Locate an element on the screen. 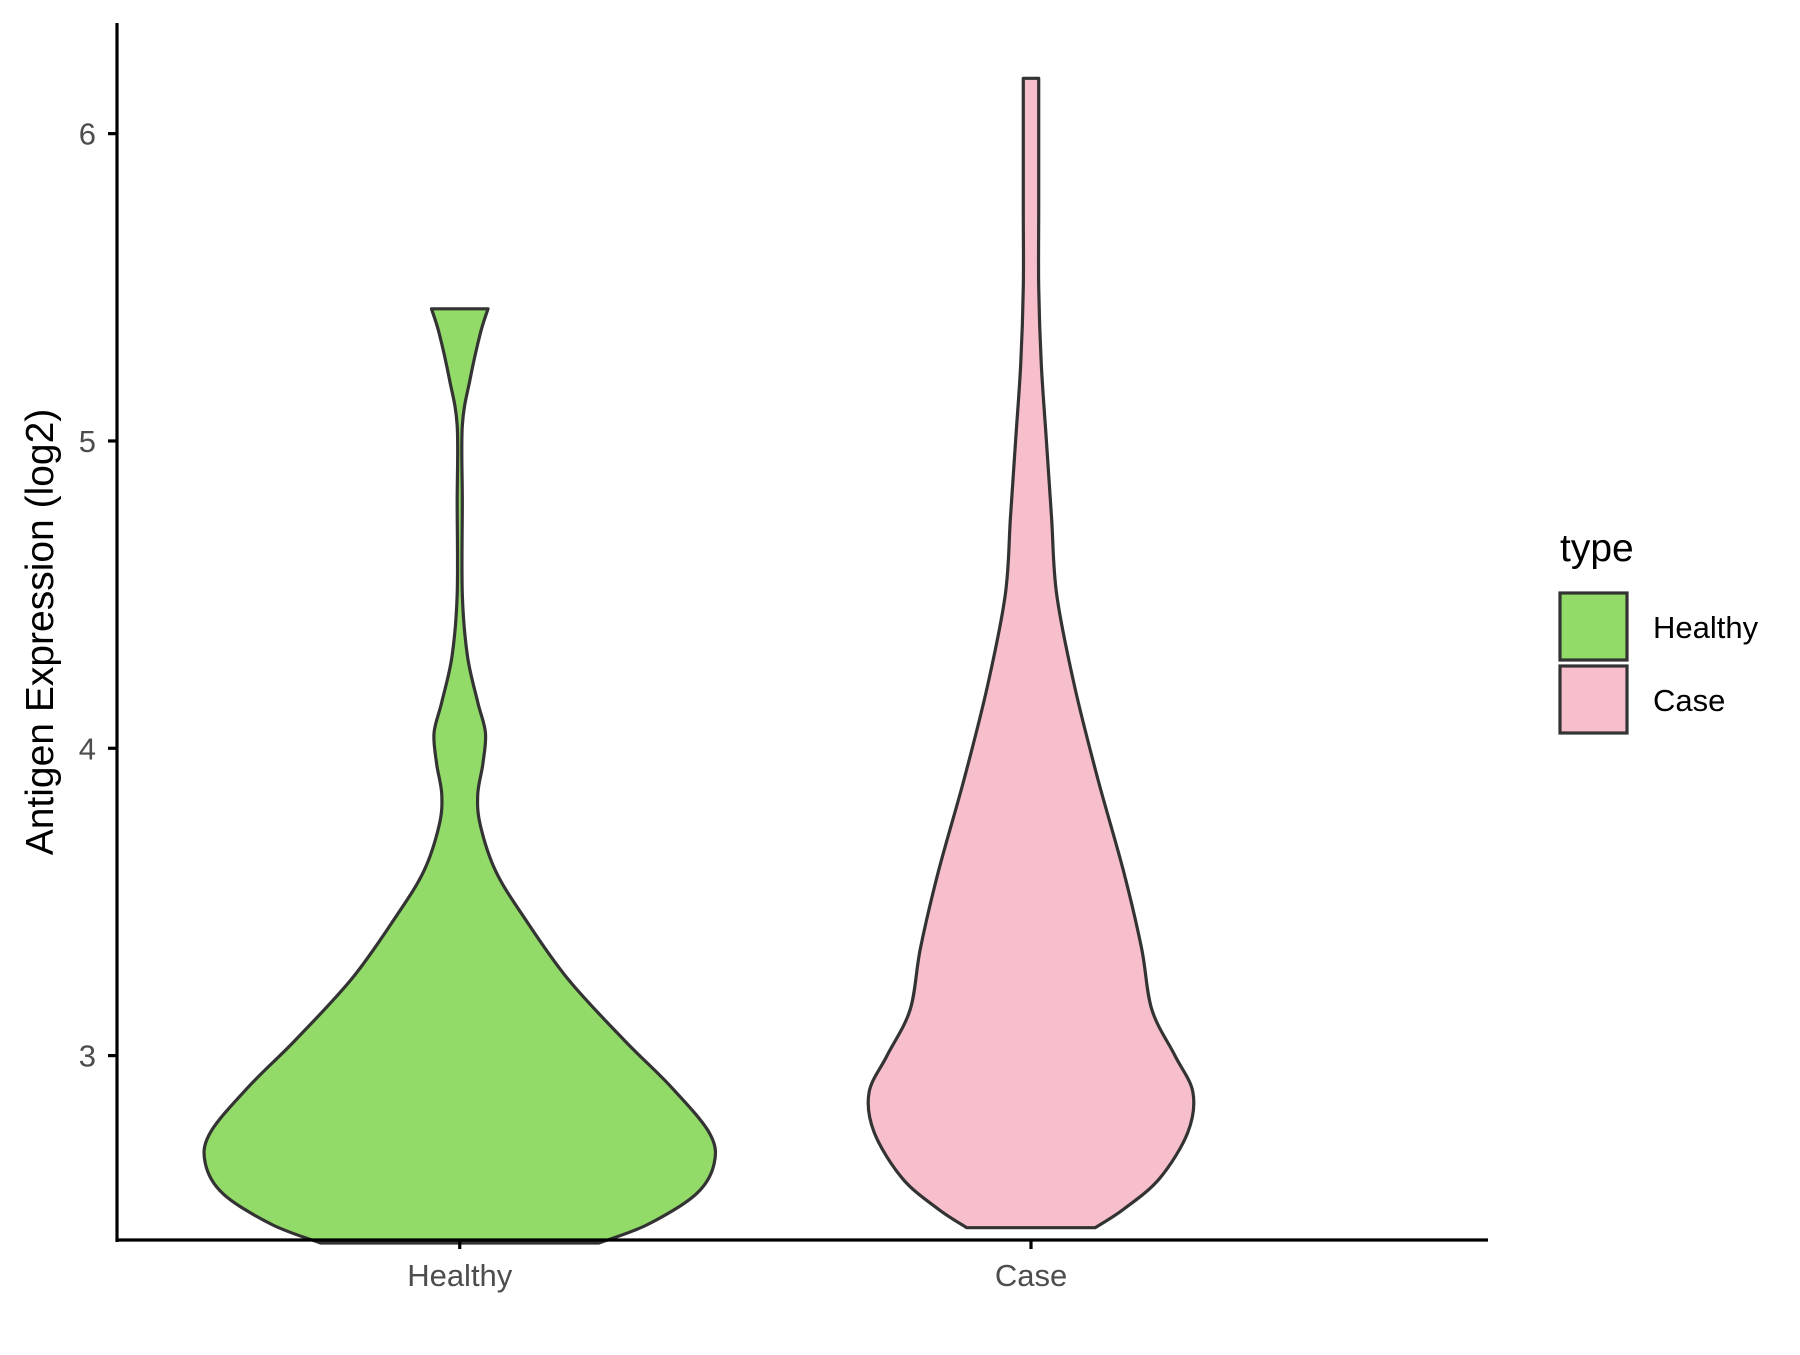  y-axis-title: Antigen Expression (log2) is located at coordinates (40, 632).